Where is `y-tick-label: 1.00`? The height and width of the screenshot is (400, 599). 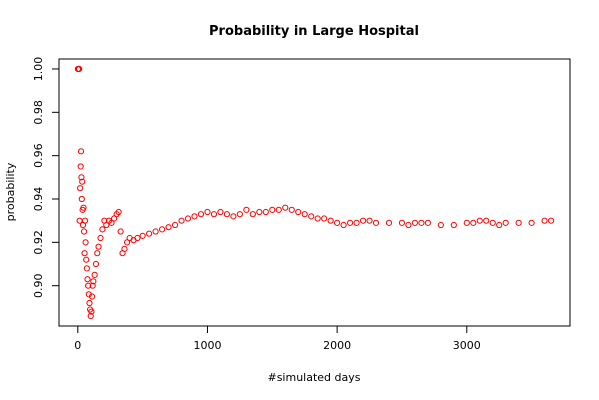
y-tick-label: 1.00 is located at coordinates (38, 69).